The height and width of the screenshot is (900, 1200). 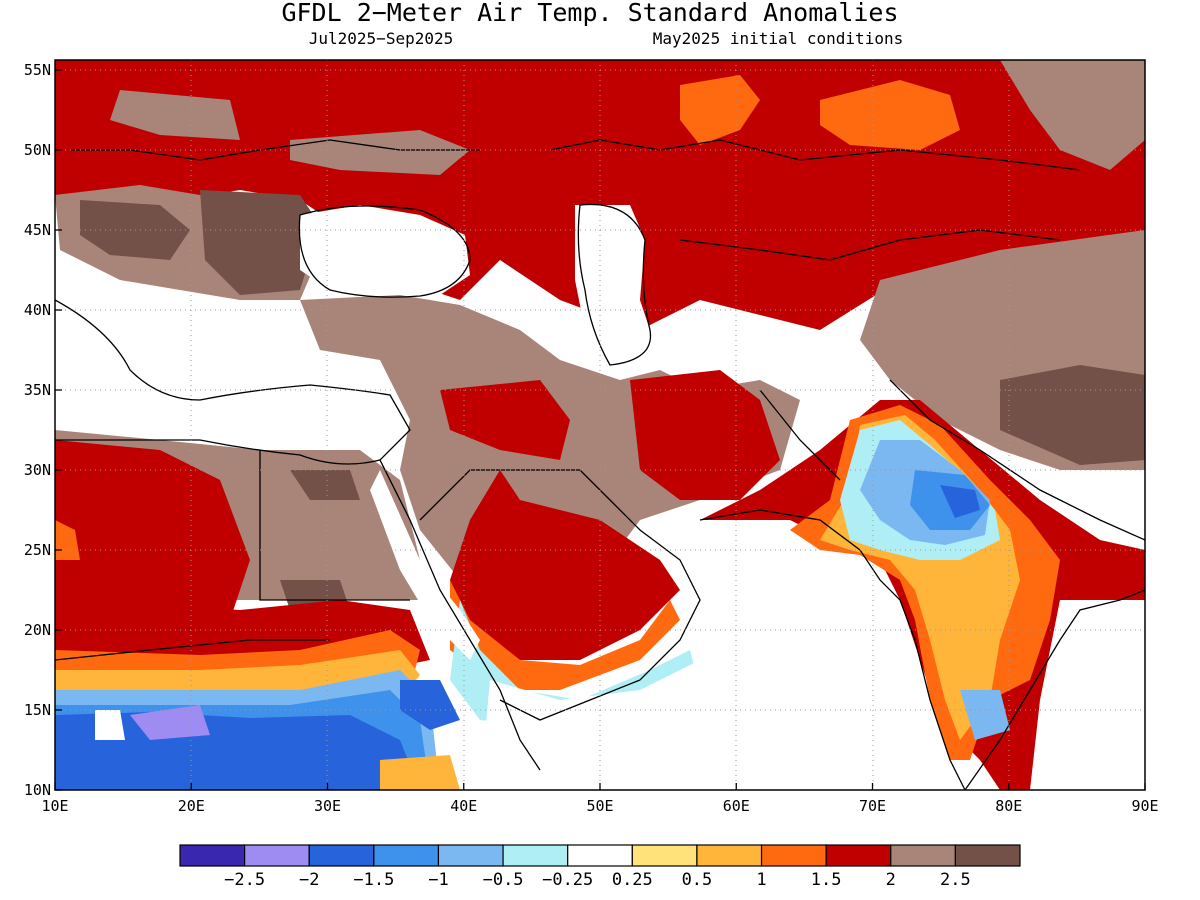 What do you see at coordinates (567, 880) in the screenshot?
I see `colorbar-label: −0.25` at bounding box center [567, 880].